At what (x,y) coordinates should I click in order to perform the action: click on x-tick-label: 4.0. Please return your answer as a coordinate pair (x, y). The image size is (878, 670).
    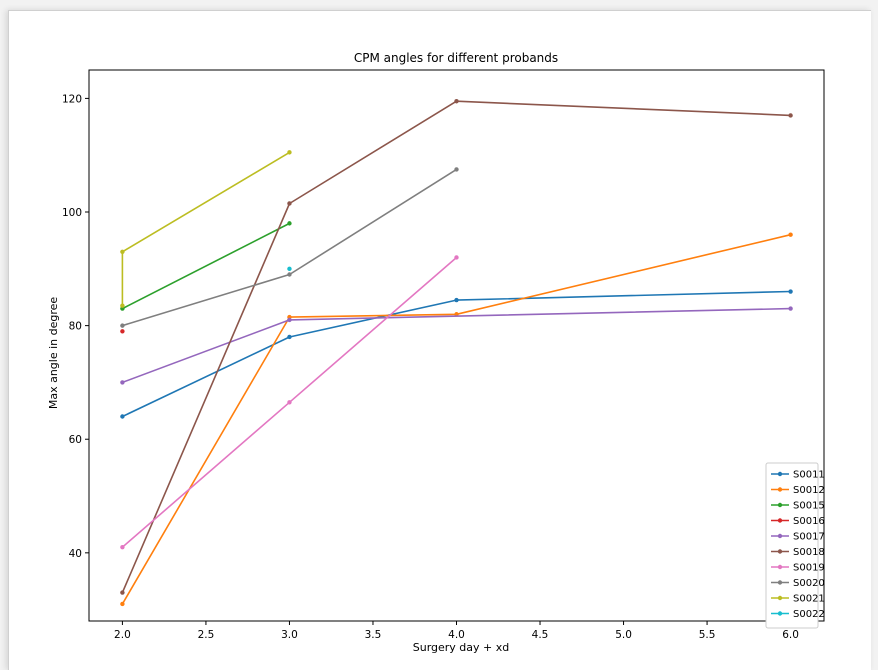
    Looking at the image, I should click on (456, 635).